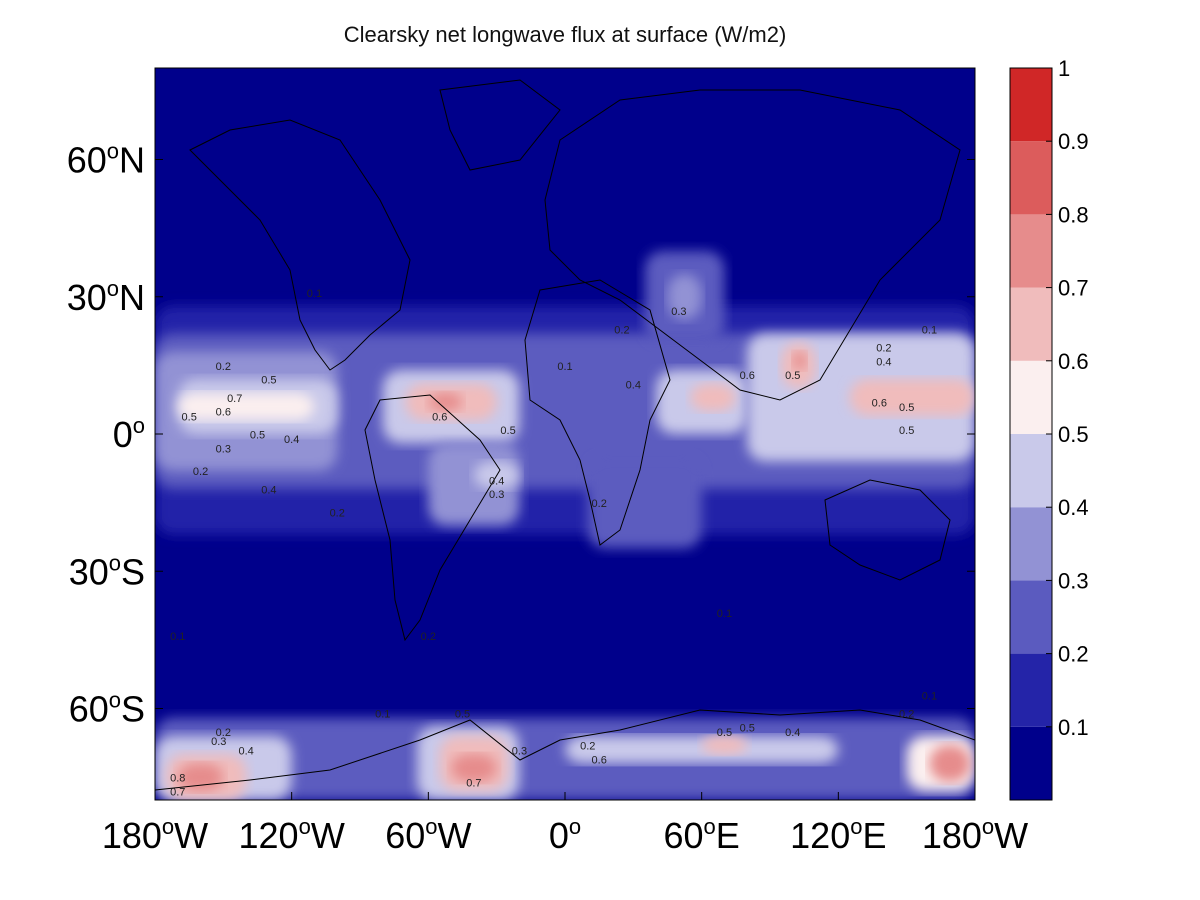  What do you see at coordinates (129, 434) in the screenshot?
I see `y-tick-label-2: 0o` at bounding box center [129, 434].